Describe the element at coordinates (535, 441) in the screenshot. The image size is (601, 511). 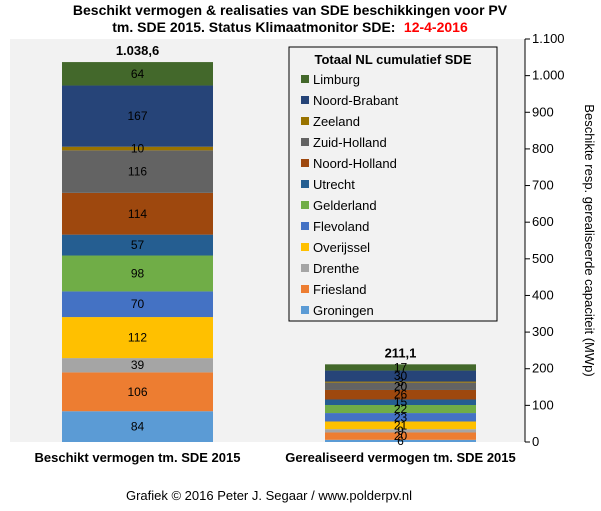
I see `y-tick-label: 0` at that location.